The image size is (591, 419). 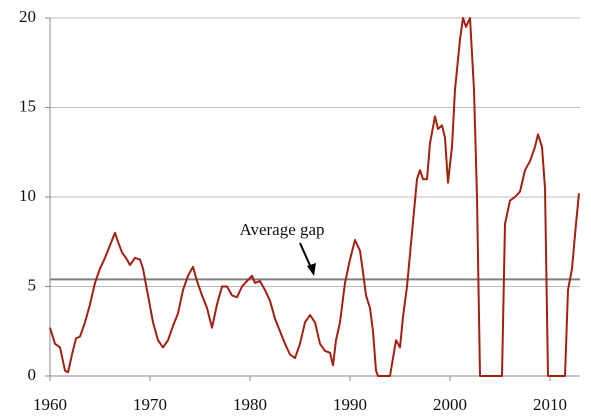 What do you see at coordinates (27, 105) in the screenshot?
I see `y-tick-label: 15` at bounding box center [27, 105].